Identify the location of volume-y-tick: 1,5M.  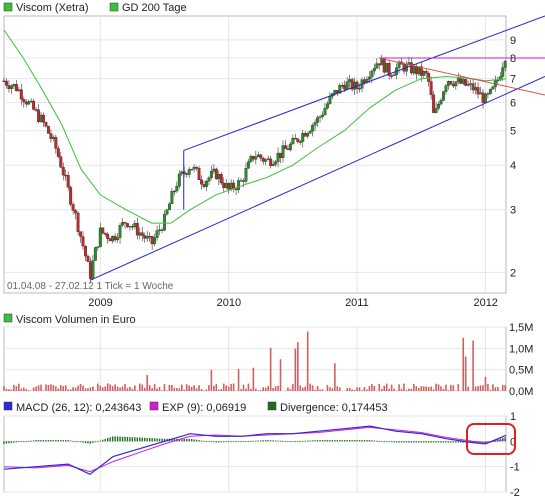
(521, 328).